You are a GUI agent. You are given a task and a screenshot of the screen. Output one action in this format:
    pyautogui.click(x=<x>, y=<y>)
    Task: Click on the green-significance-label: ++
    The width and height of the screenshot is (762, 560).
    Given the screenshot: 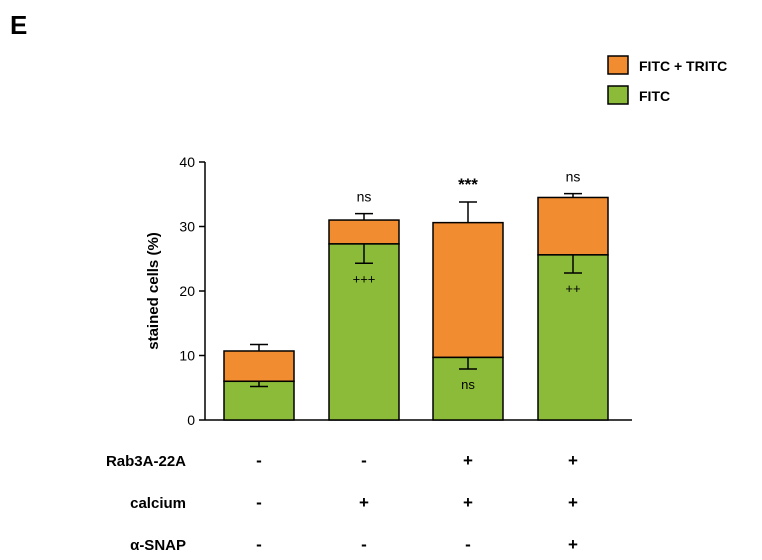 What is the action you would take?
    pyautogui.click(x=572, y=288)
    